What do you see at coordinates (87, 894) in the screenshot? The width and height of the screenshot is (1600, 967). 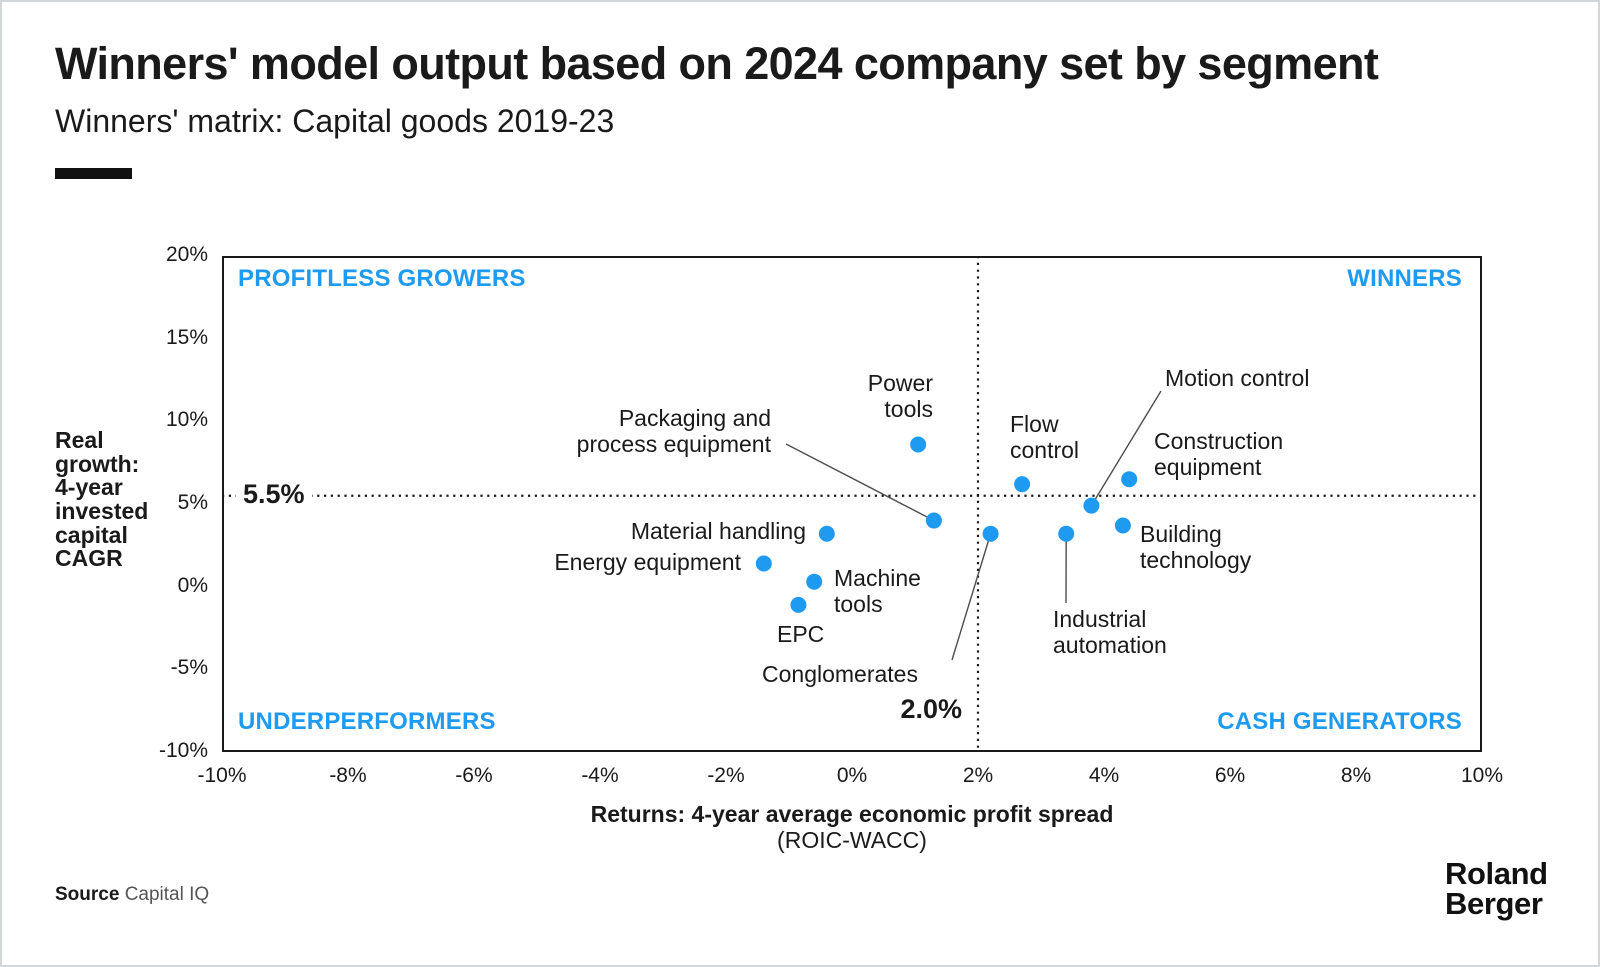 I see `source-label: Source` at bounding box center [87, 894].